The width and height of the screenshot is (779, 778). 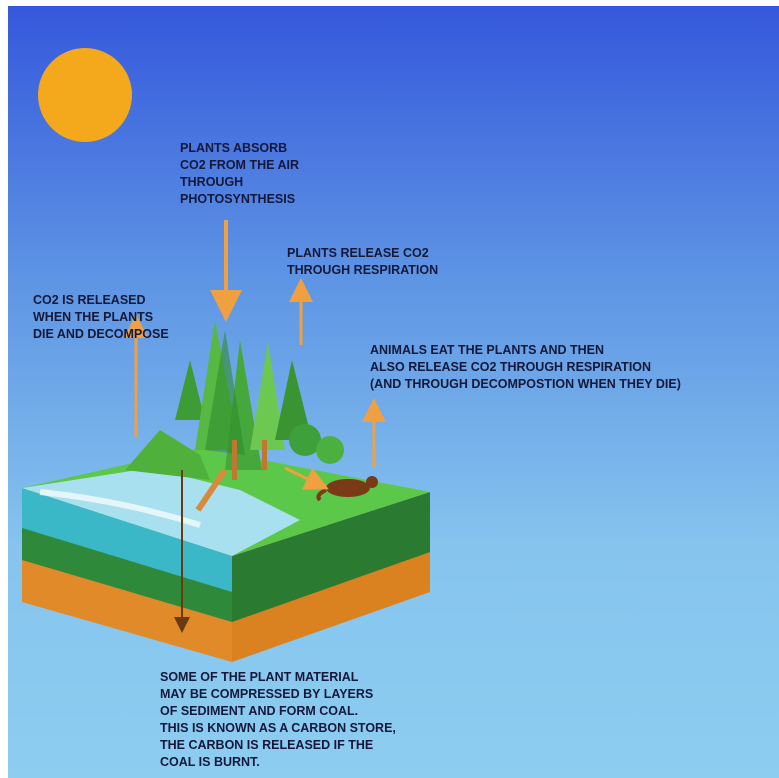 I want to click on coal-label-line: THIS IS KNOWN AS A CARBON STORE,, so click(x=278, y=728).